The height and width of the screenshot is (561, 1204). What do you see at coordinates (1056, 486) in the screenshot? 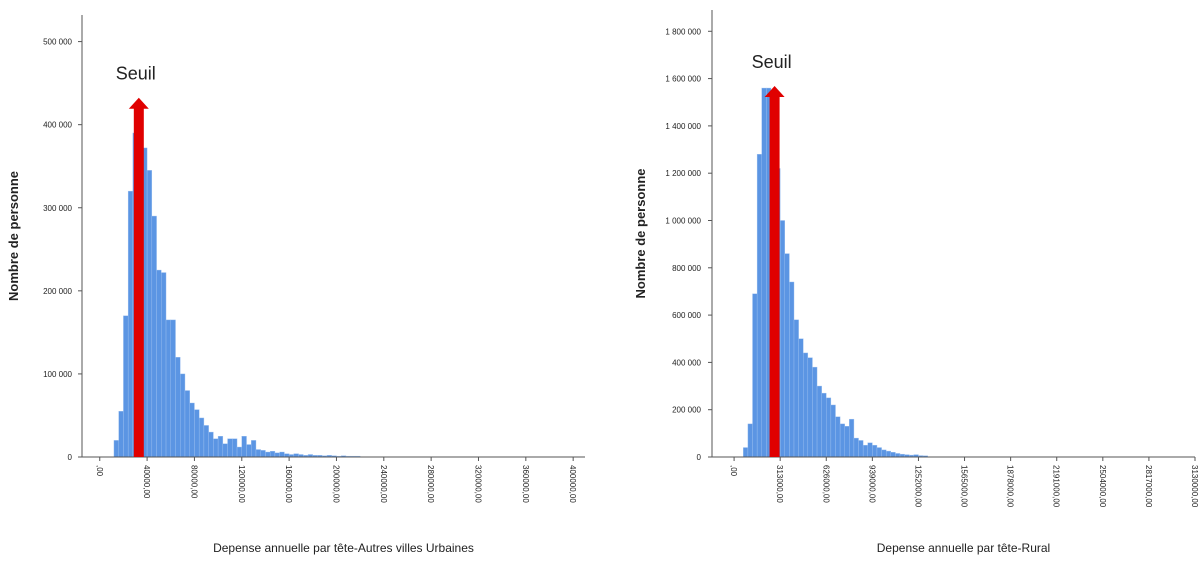
I see `x-tick-label: 2191000,00` at bounding box center [1056, 486].